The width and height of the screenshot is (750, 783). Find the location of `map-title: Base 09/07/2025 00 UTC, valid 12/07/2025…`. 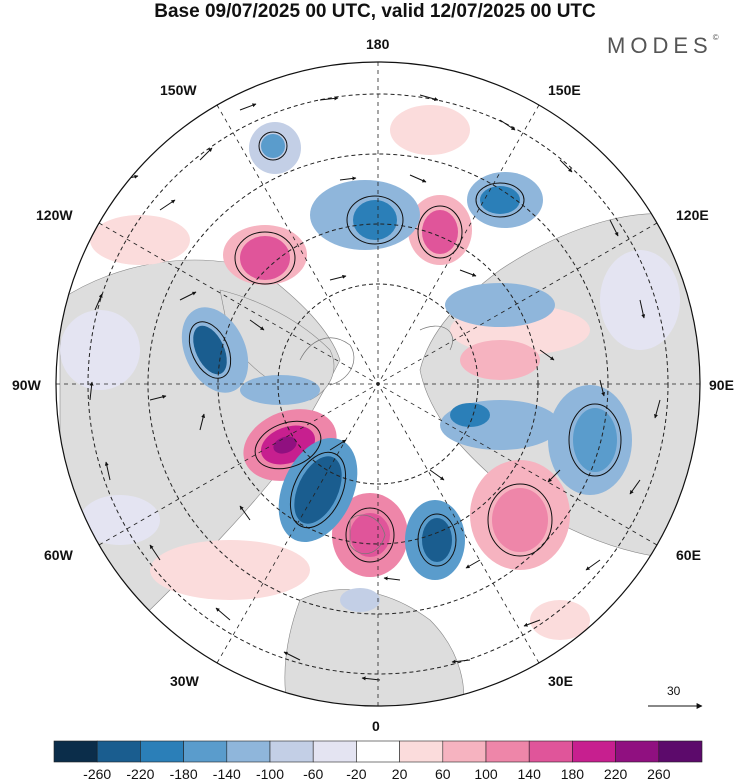

map-title: Base 09/07/2025 00 UTC, valid 12/07/2025… is located at coordinates (375, 11).